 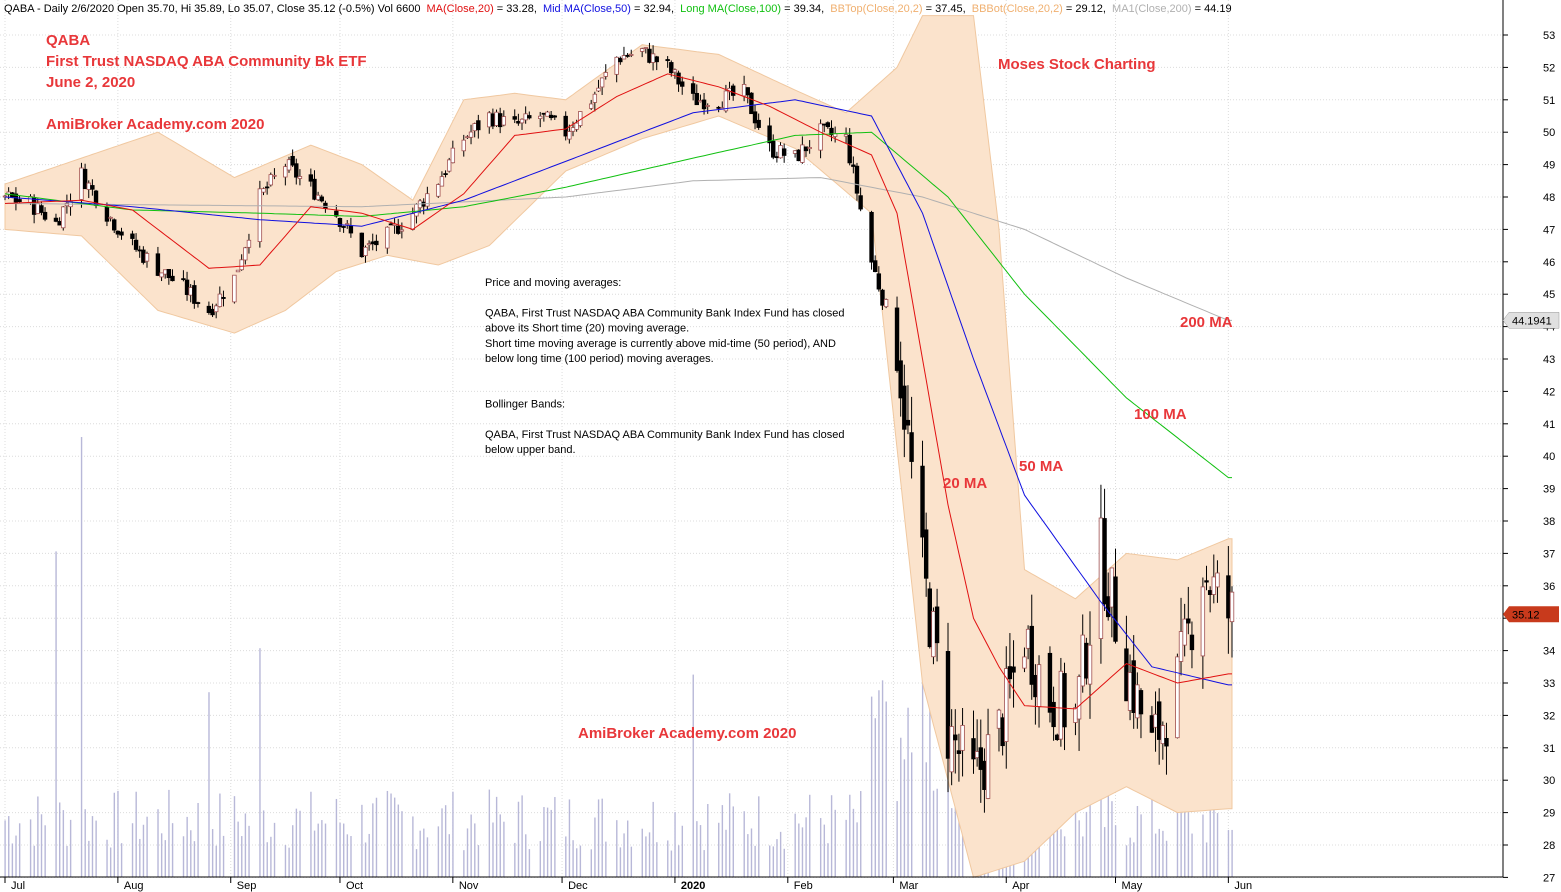 I want to click on y-tick-label: 30, so click(x=1549, y=781).